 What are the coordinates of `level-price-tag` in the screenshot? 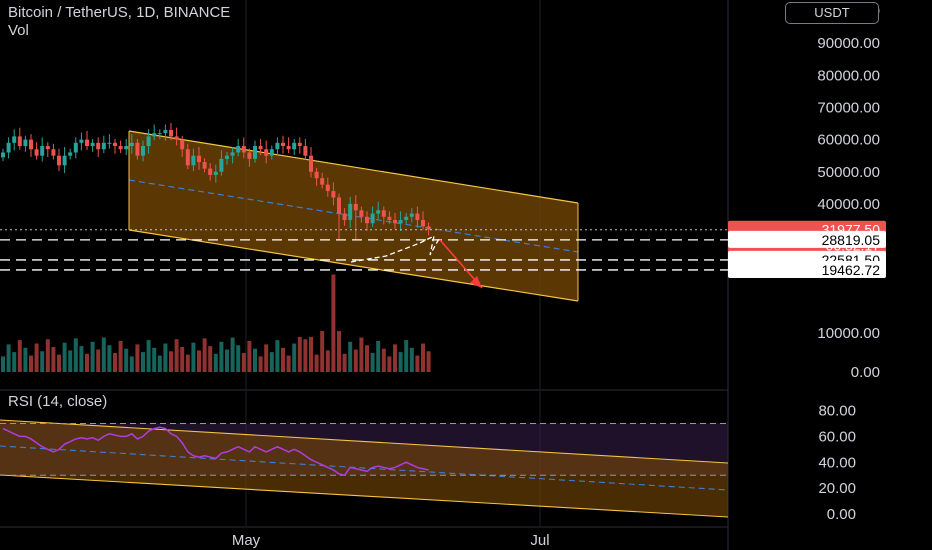 It's located at (807, 269).